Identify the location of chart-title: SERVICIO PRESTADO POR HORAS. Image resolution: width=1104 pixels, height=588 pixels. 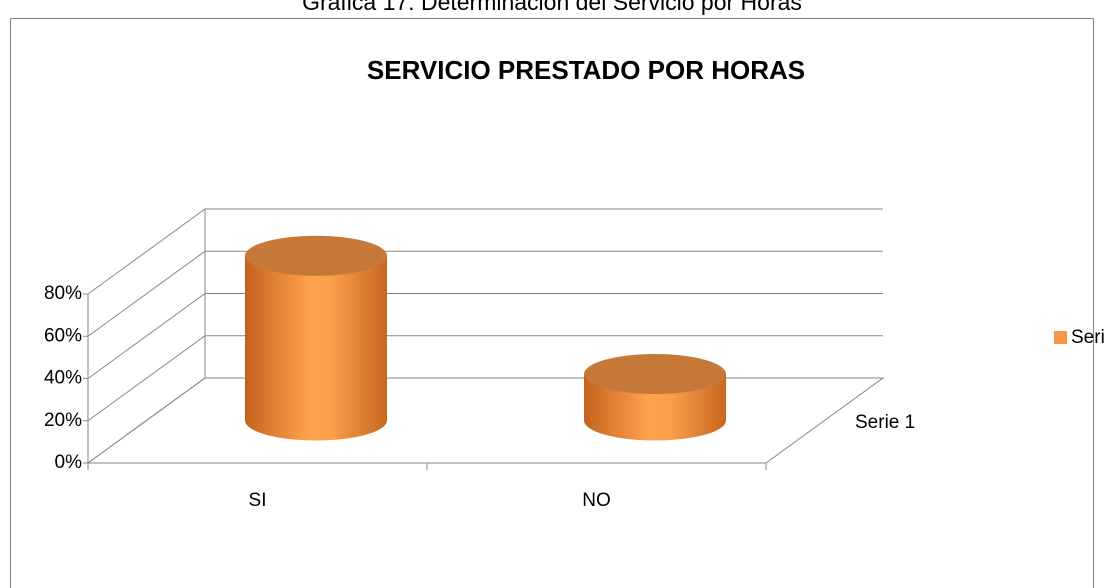
(586, 70).